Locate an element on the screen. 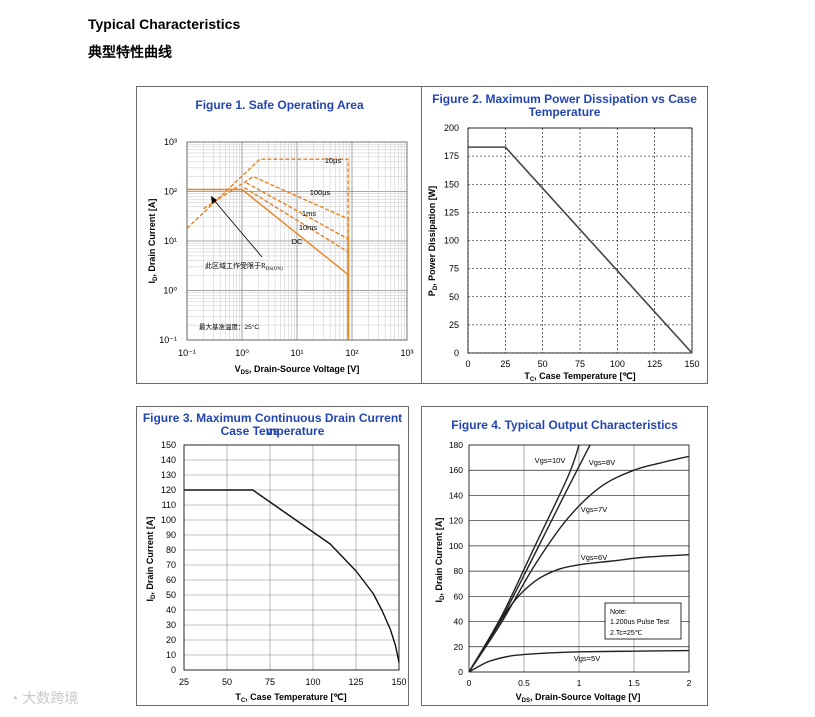 The width and height of the screenshot is (815, 717). pd-ylabel: PD, Power Dissipation [W] is located at coordinates (433, 241).